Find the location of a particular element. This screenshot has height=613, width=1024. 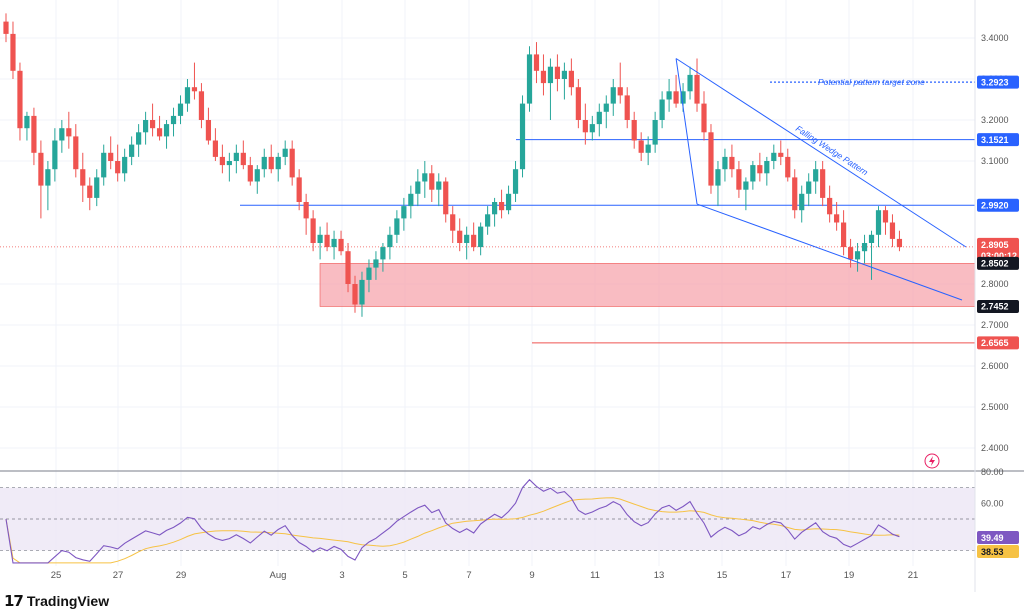

zone-price-tag: 2.8502 is located at coordinates (995, 264).